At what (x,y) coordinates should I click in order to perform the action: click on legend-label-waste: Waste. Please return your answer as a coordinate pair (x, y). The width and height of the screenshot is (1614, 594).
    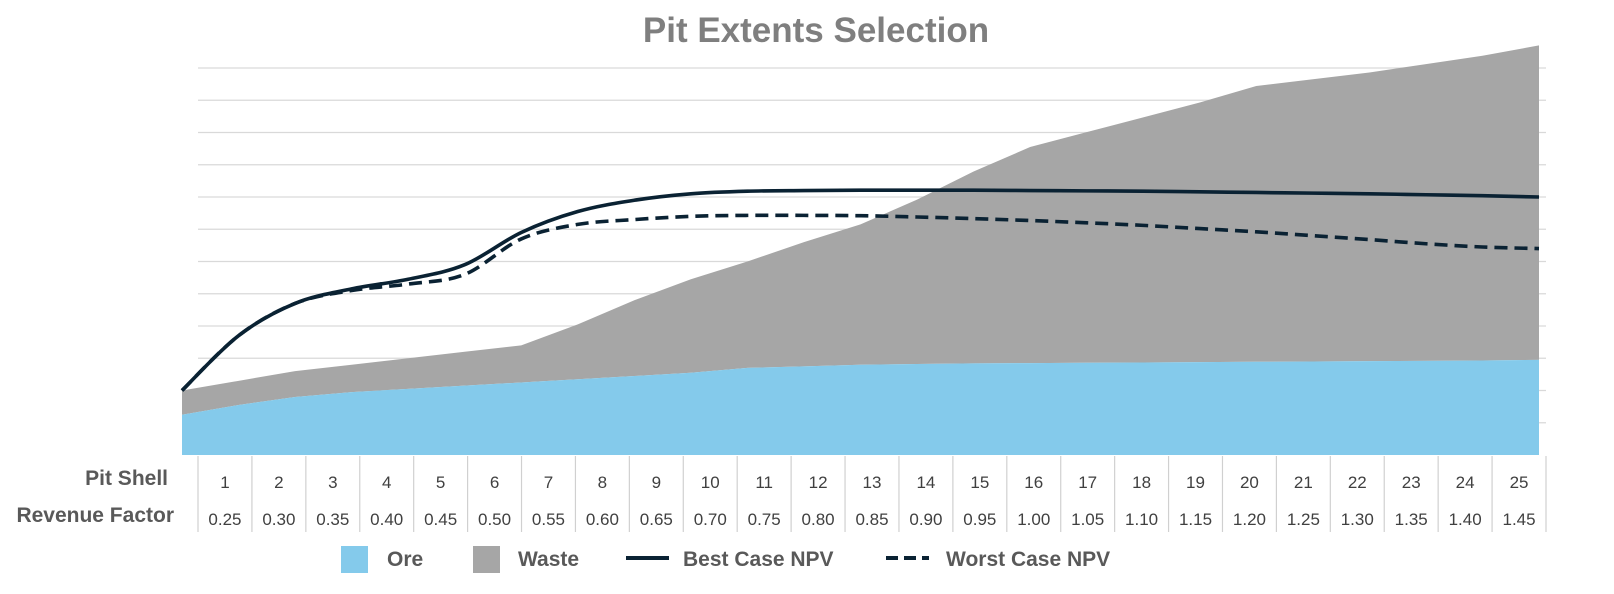
    Looking at the image, I should click on (548, 559).